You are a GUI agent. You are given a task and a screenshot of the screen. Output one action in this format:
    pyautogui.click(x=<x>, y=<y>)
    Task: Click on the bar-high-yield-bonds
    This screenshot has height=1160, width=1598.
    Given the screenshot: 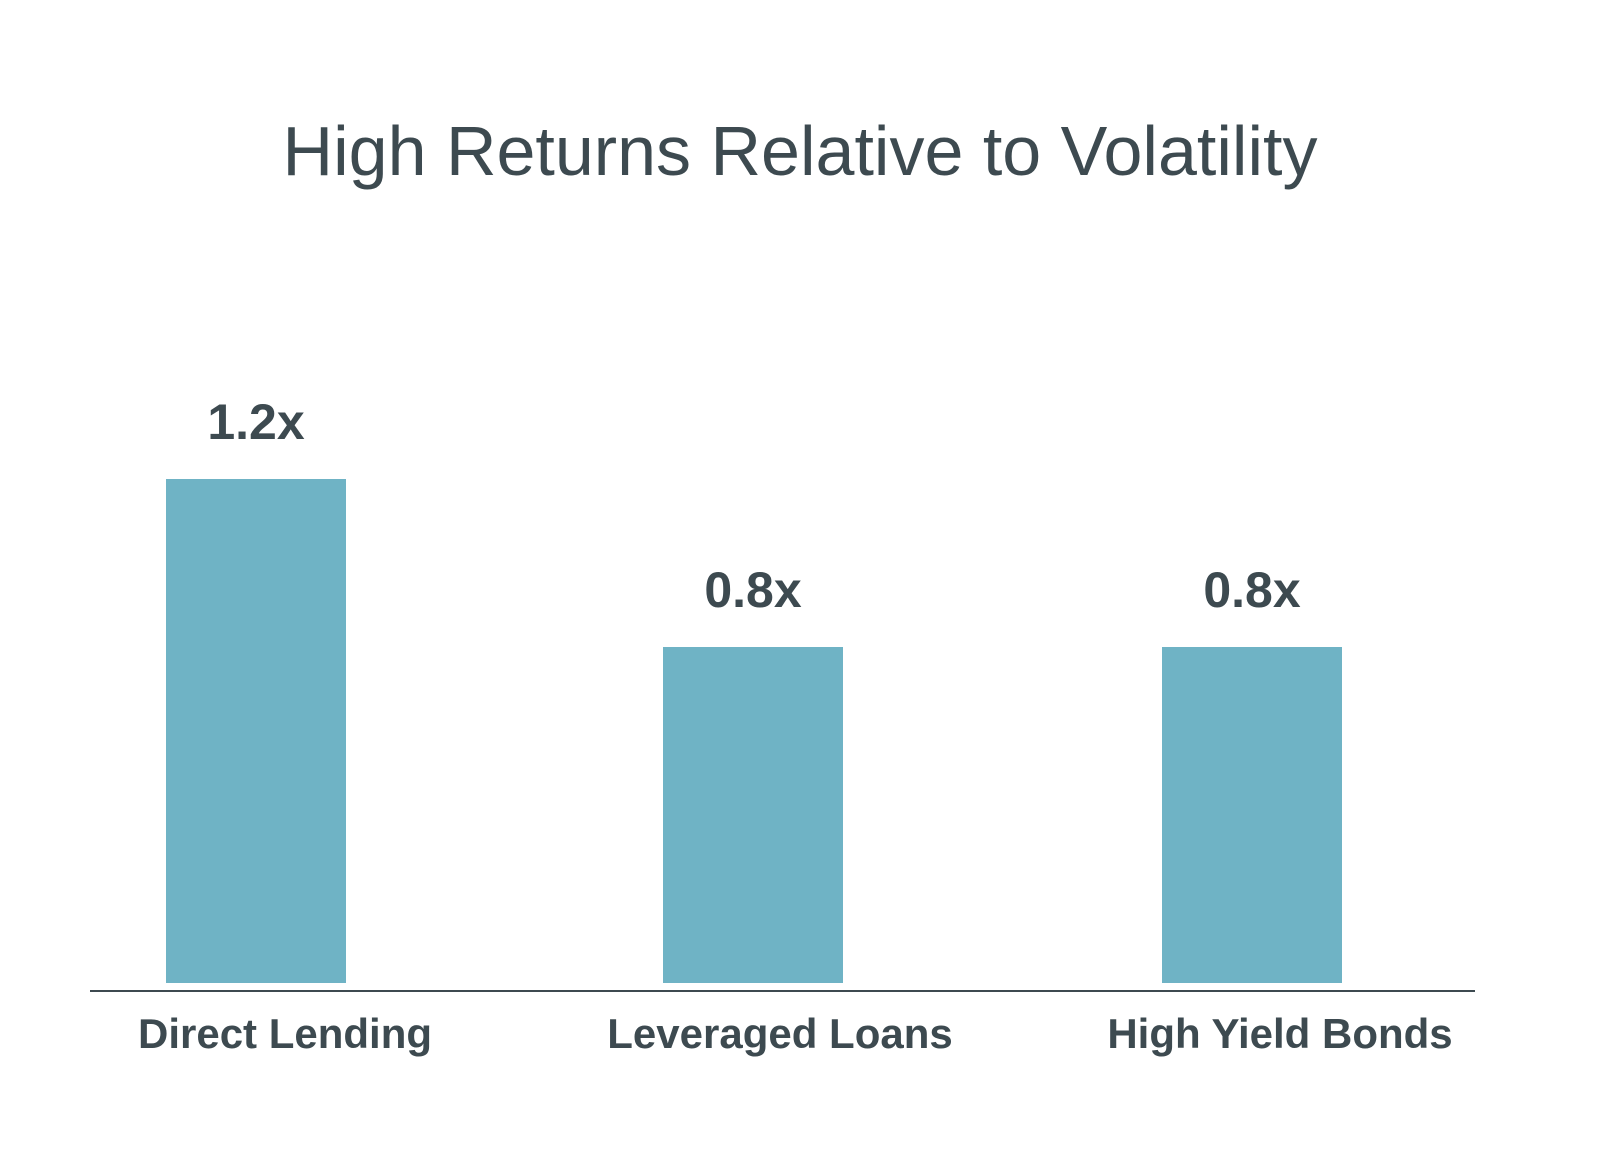 What is the action you would take?
    pyautogui.click(x=1252, y=815)
    